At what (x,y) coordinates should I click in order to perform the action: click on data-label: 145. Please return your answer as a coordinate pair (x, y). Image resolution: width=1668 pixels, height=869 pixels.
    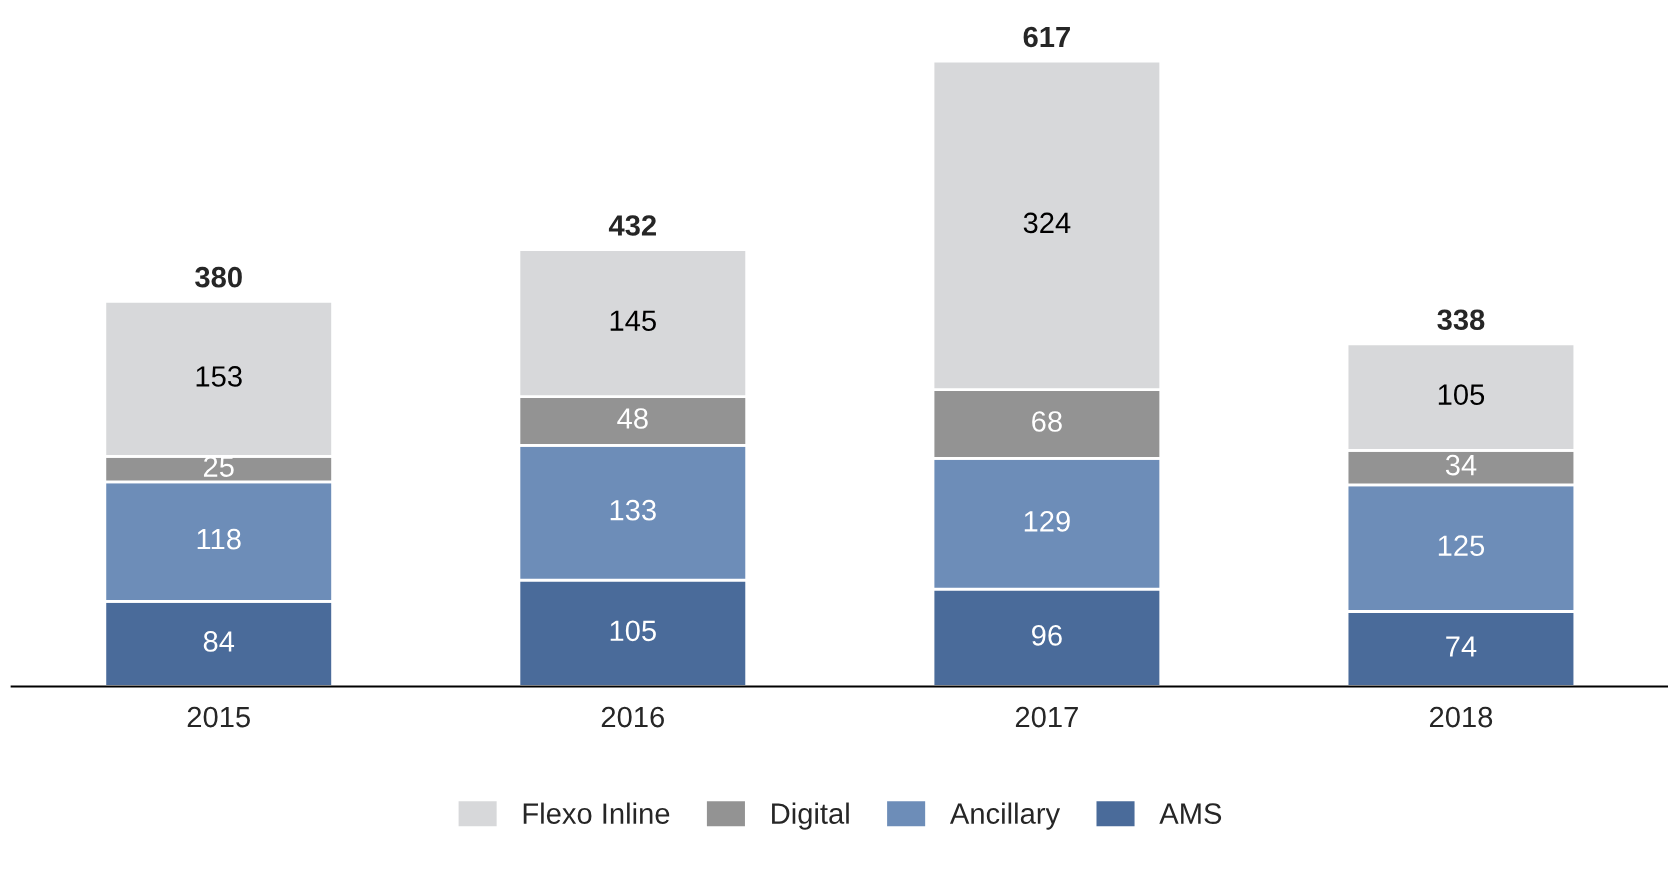
    Looking at the image, I should click on (633, 320).